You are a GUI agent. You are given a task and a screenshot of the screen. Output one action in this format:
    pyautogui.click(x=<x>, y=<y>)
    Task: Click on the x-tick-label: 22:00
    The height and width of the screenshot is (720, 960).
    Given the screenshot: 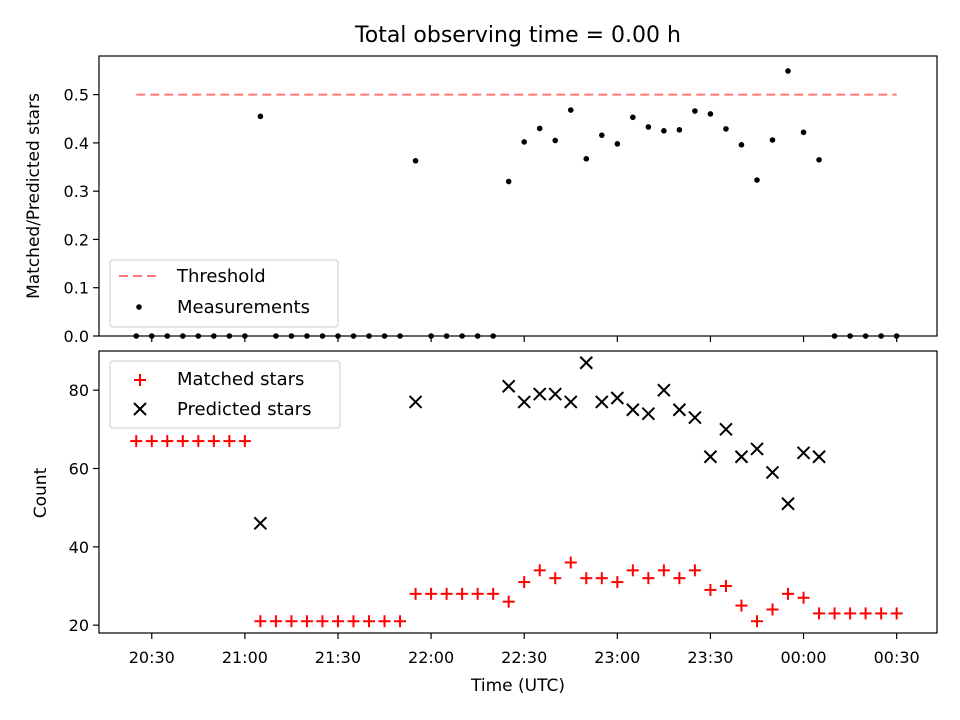 What is the action you would take?
    pyautogui.click(x=431, y=657)
    